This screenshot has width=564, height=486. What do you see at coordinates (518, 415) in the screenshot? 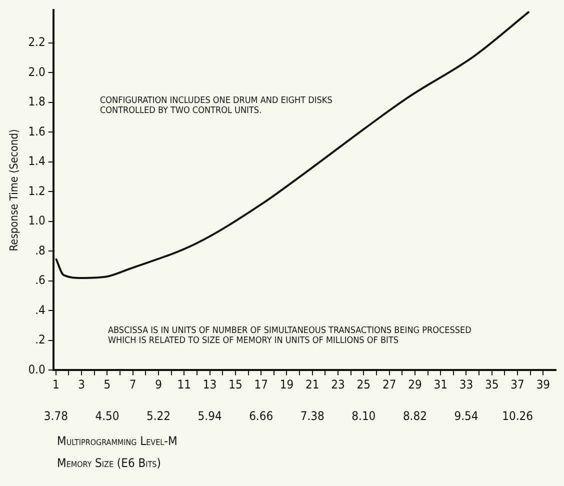
I see `x2-tick-label: 10.26` at bounding box center [518, 415].